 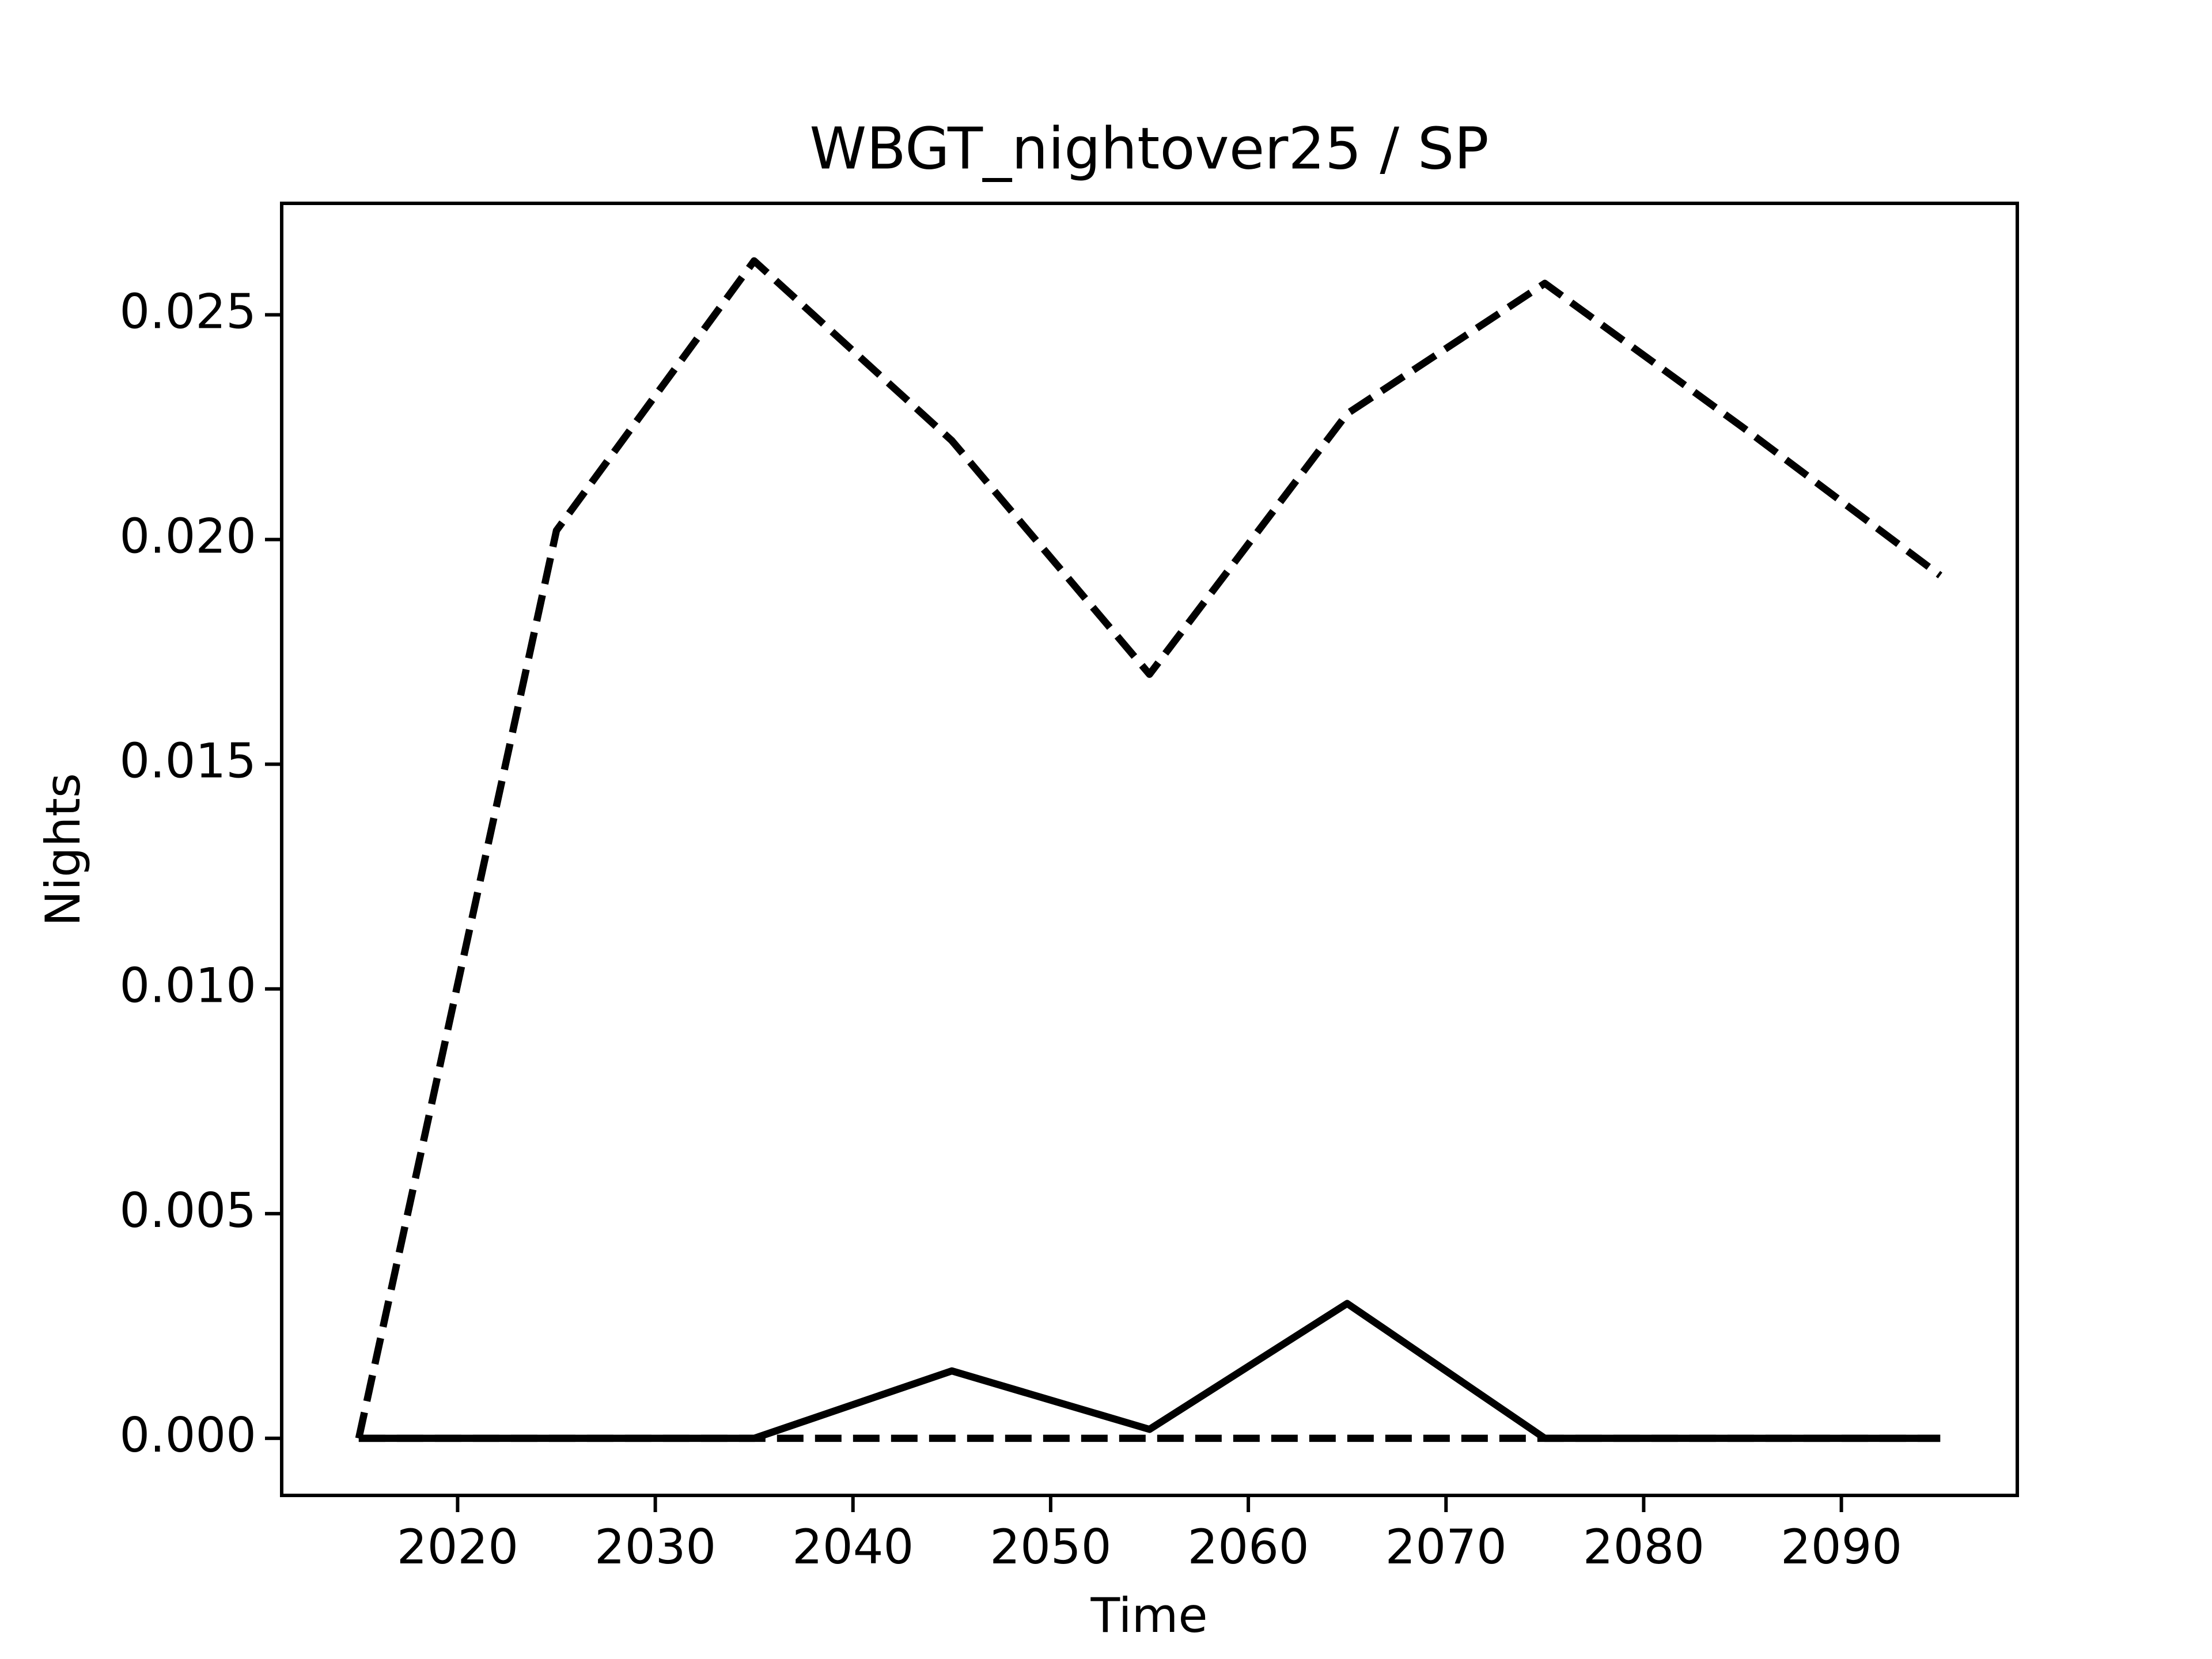 I want to click on x-tick-label: 2080, so click(x=1644, y=1547).